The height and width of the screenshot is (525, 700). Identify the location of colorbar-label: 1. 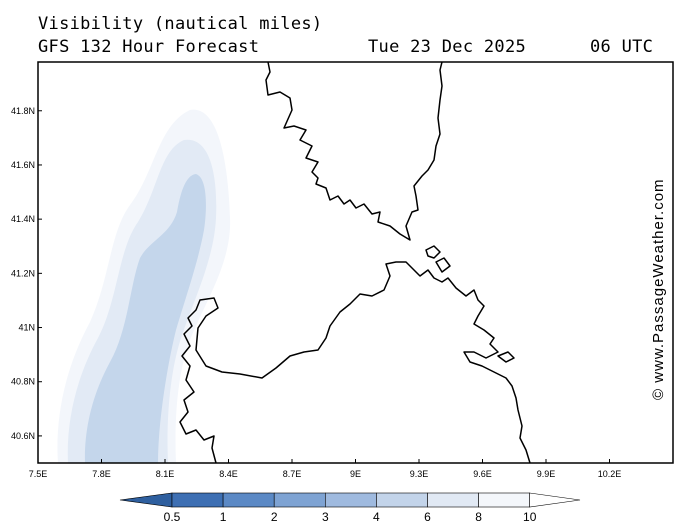
(223, 517).